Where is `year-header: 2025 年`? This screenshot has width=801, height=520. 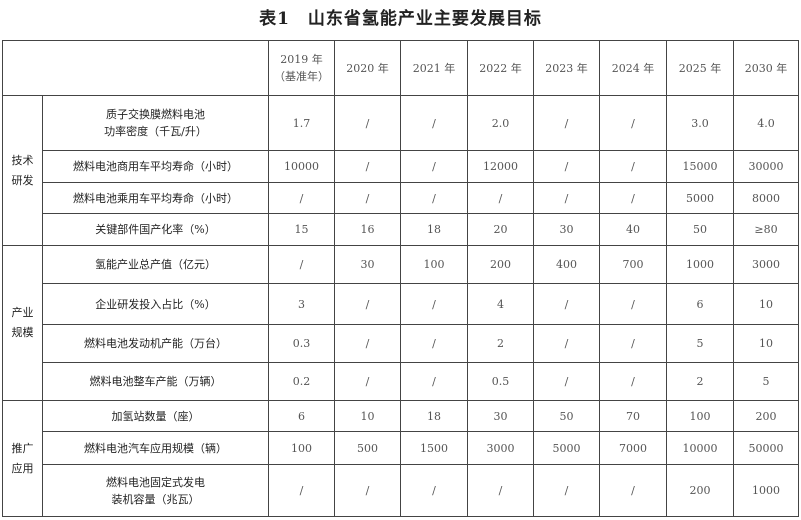
year-header: 2025 年 is located at coordinates (700, 68).